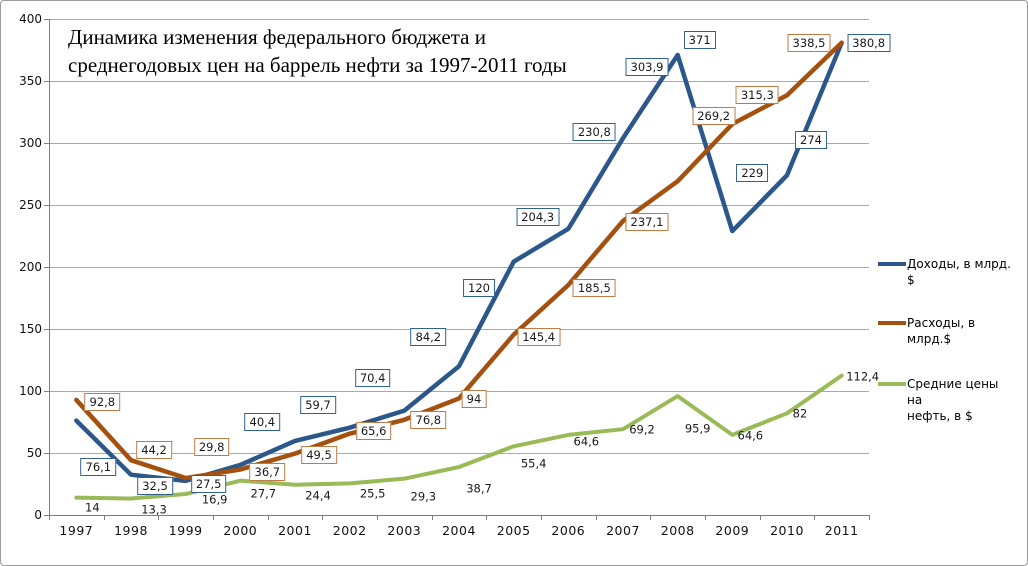 The image size is (1028, 566). I want to click on data-label-income-1999: 27,5, so click(208, 483).